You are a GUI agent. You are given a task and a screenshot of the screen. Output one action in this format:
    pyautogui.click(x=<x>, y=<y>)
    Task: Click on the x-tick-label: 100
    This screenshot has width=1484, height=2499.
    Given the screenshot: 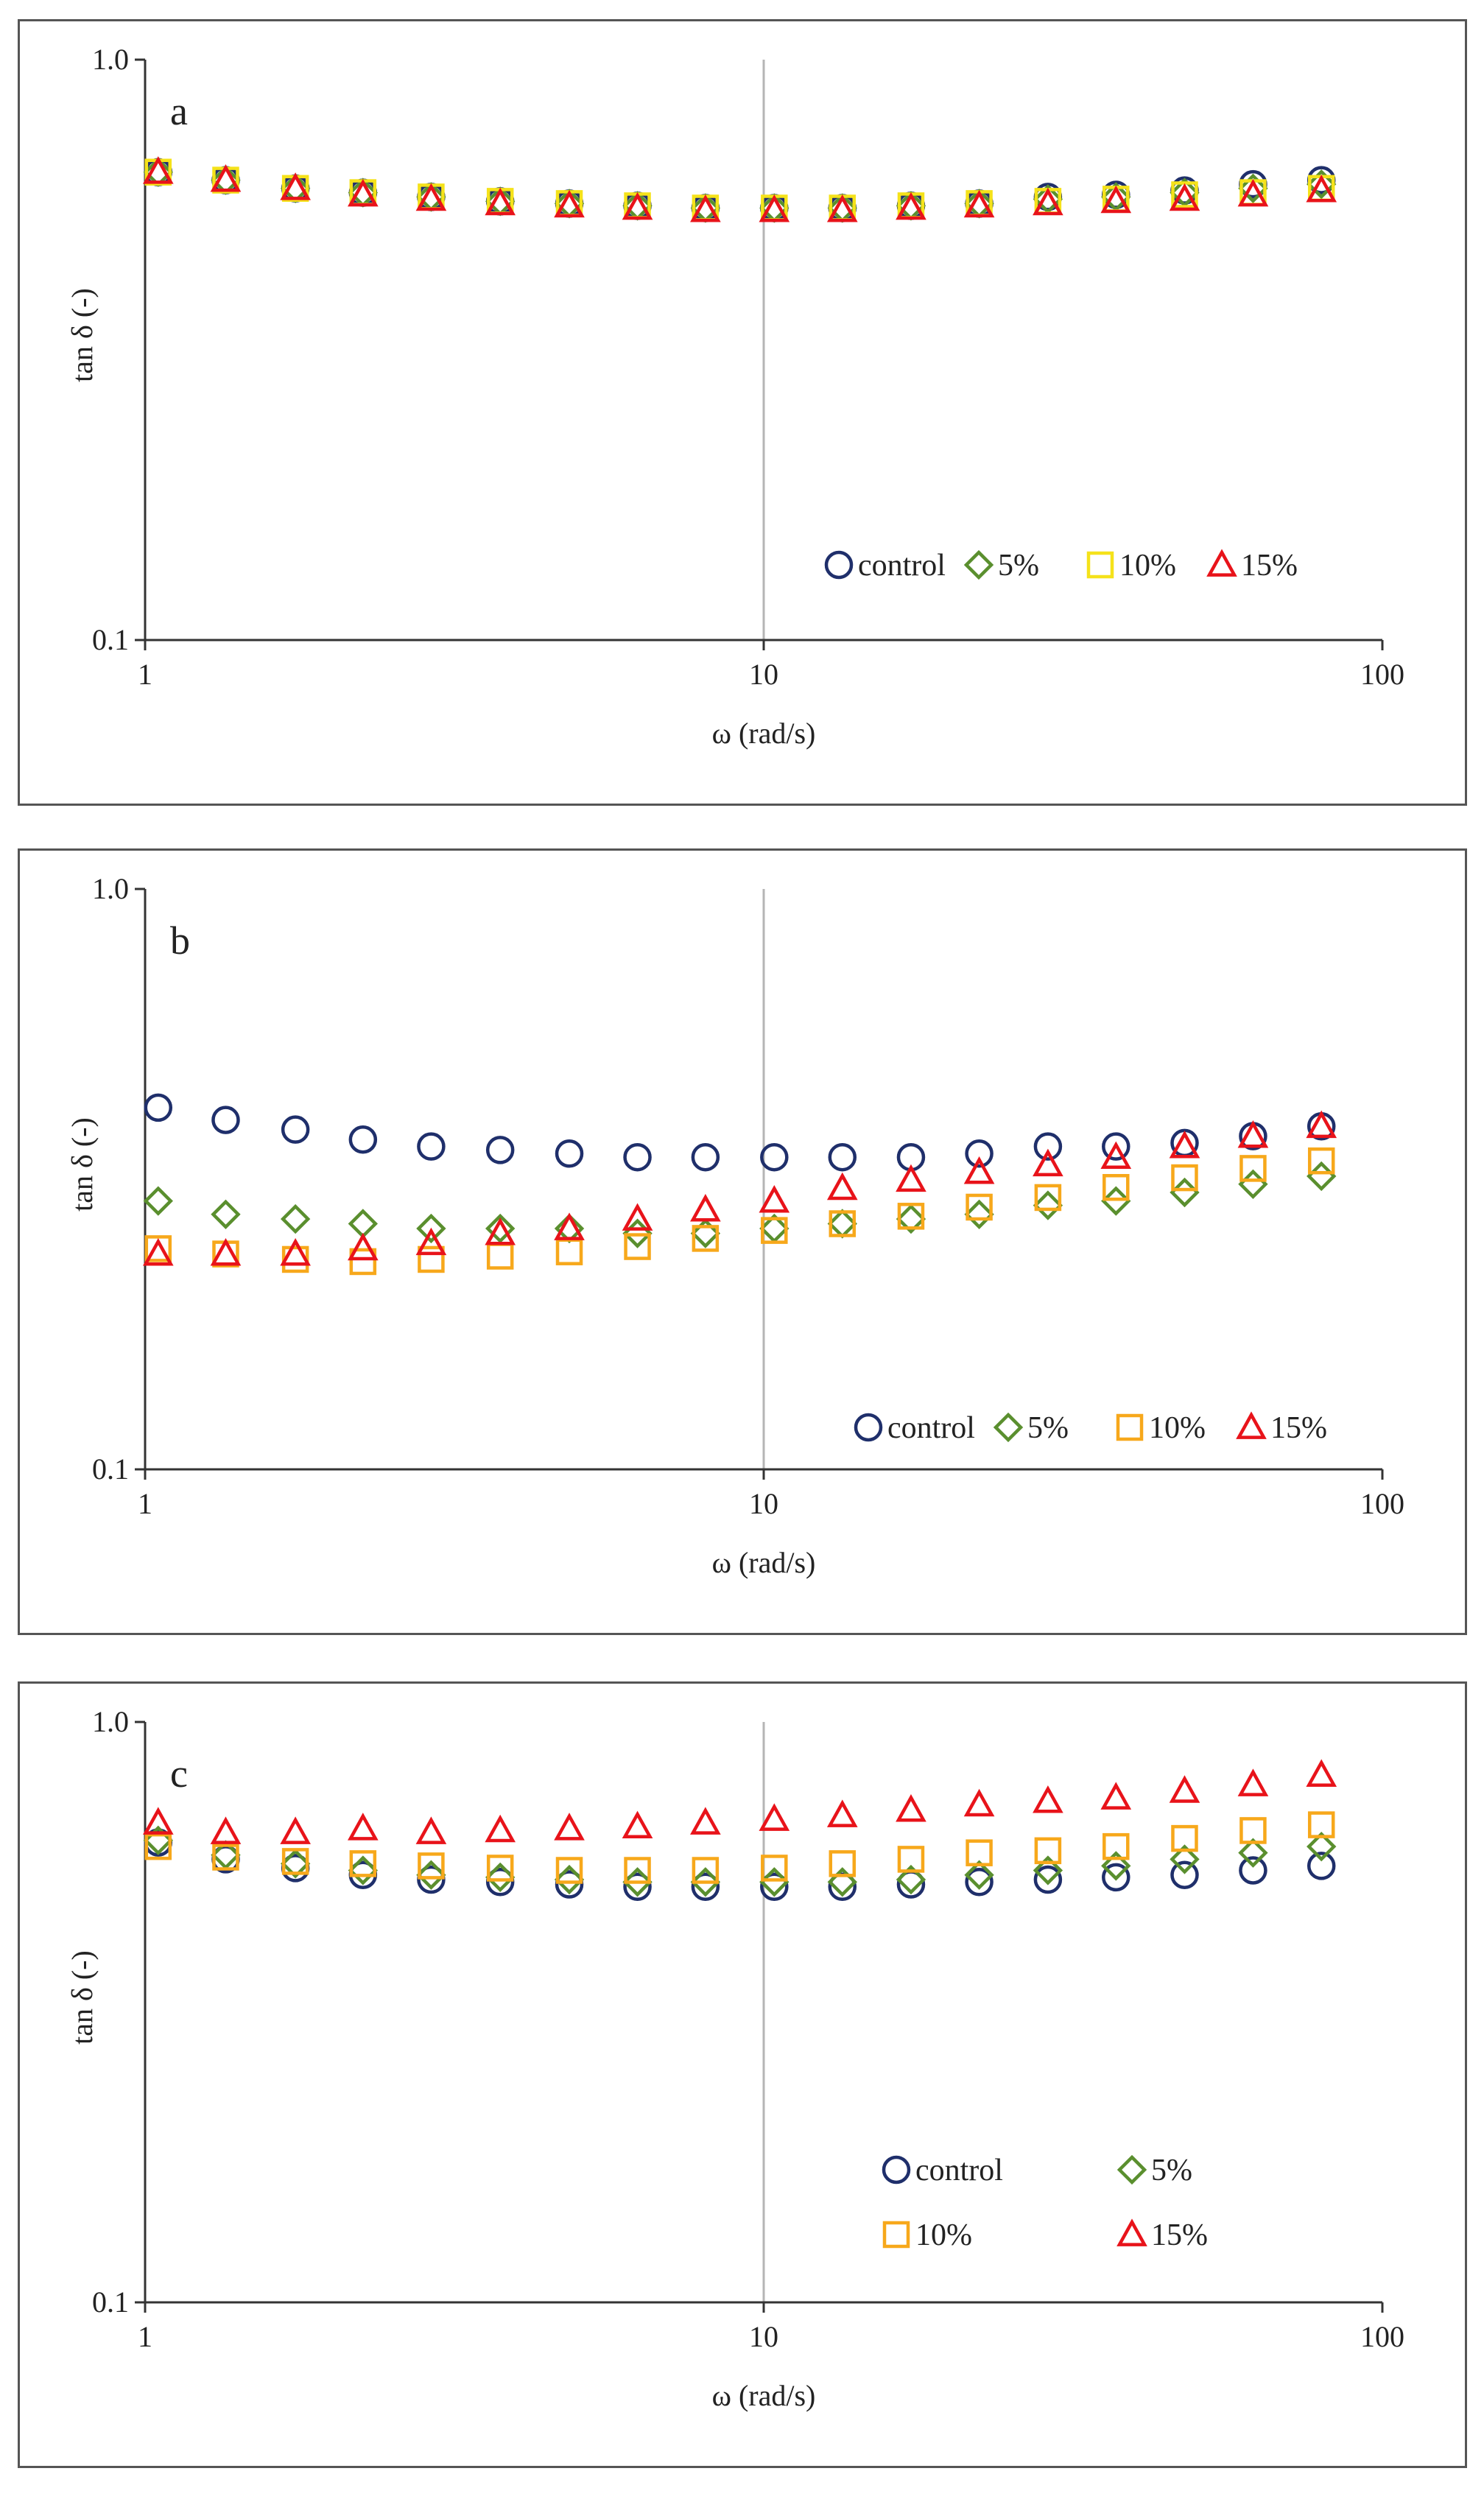 What is the action you would take?
    pyautogui.click(x=1382, y=1503)
    